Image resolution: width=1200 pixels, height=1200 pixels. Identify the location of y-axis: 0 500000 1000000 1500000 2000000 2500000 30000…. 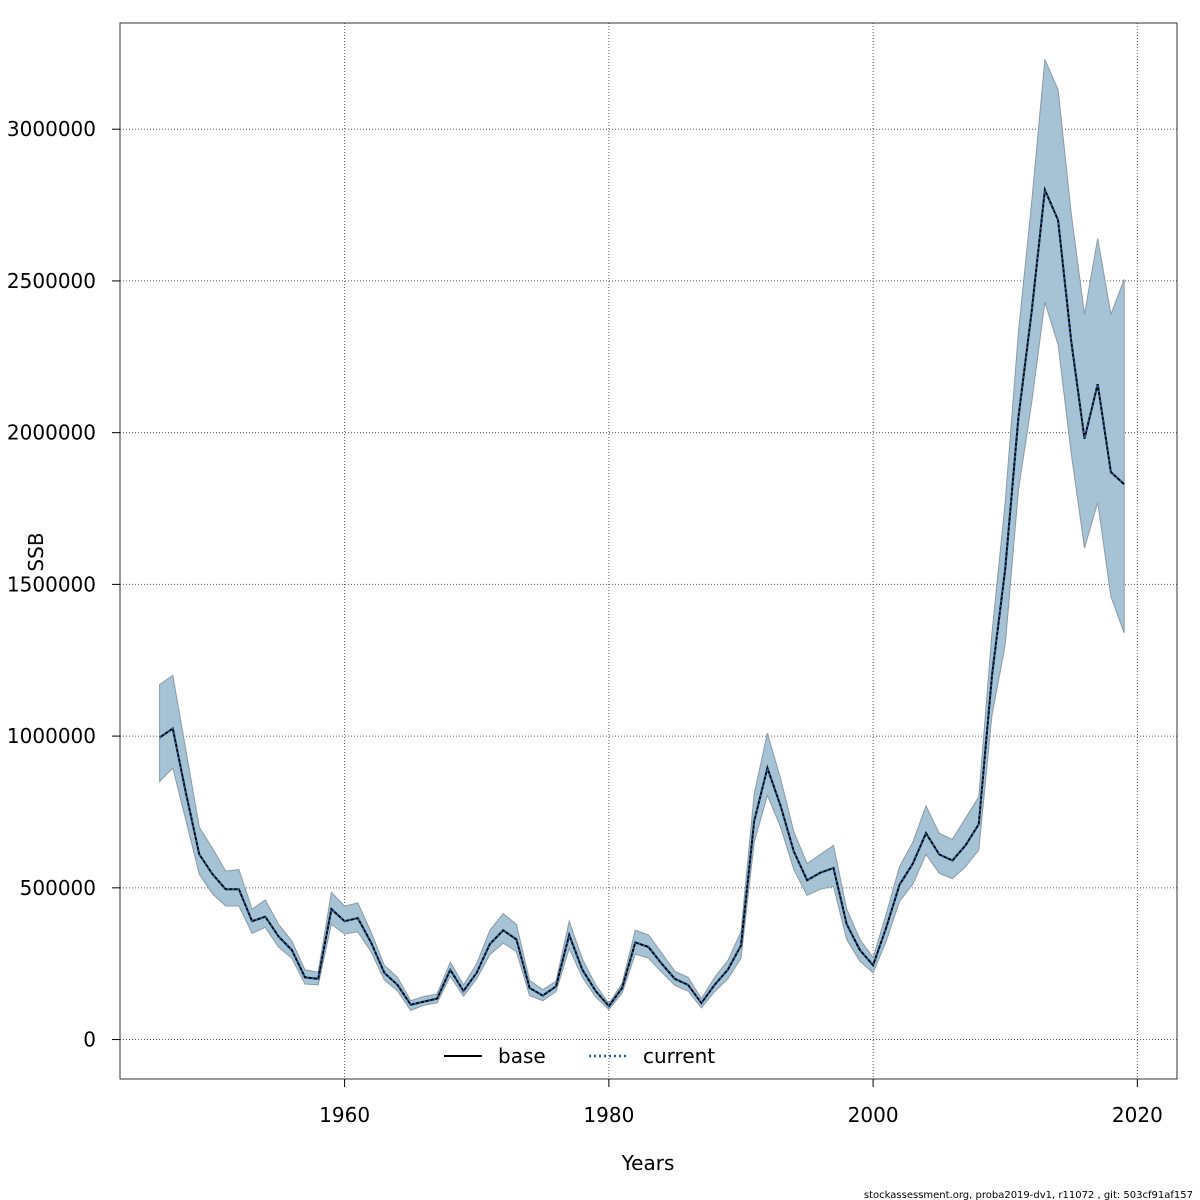
(63, 584).